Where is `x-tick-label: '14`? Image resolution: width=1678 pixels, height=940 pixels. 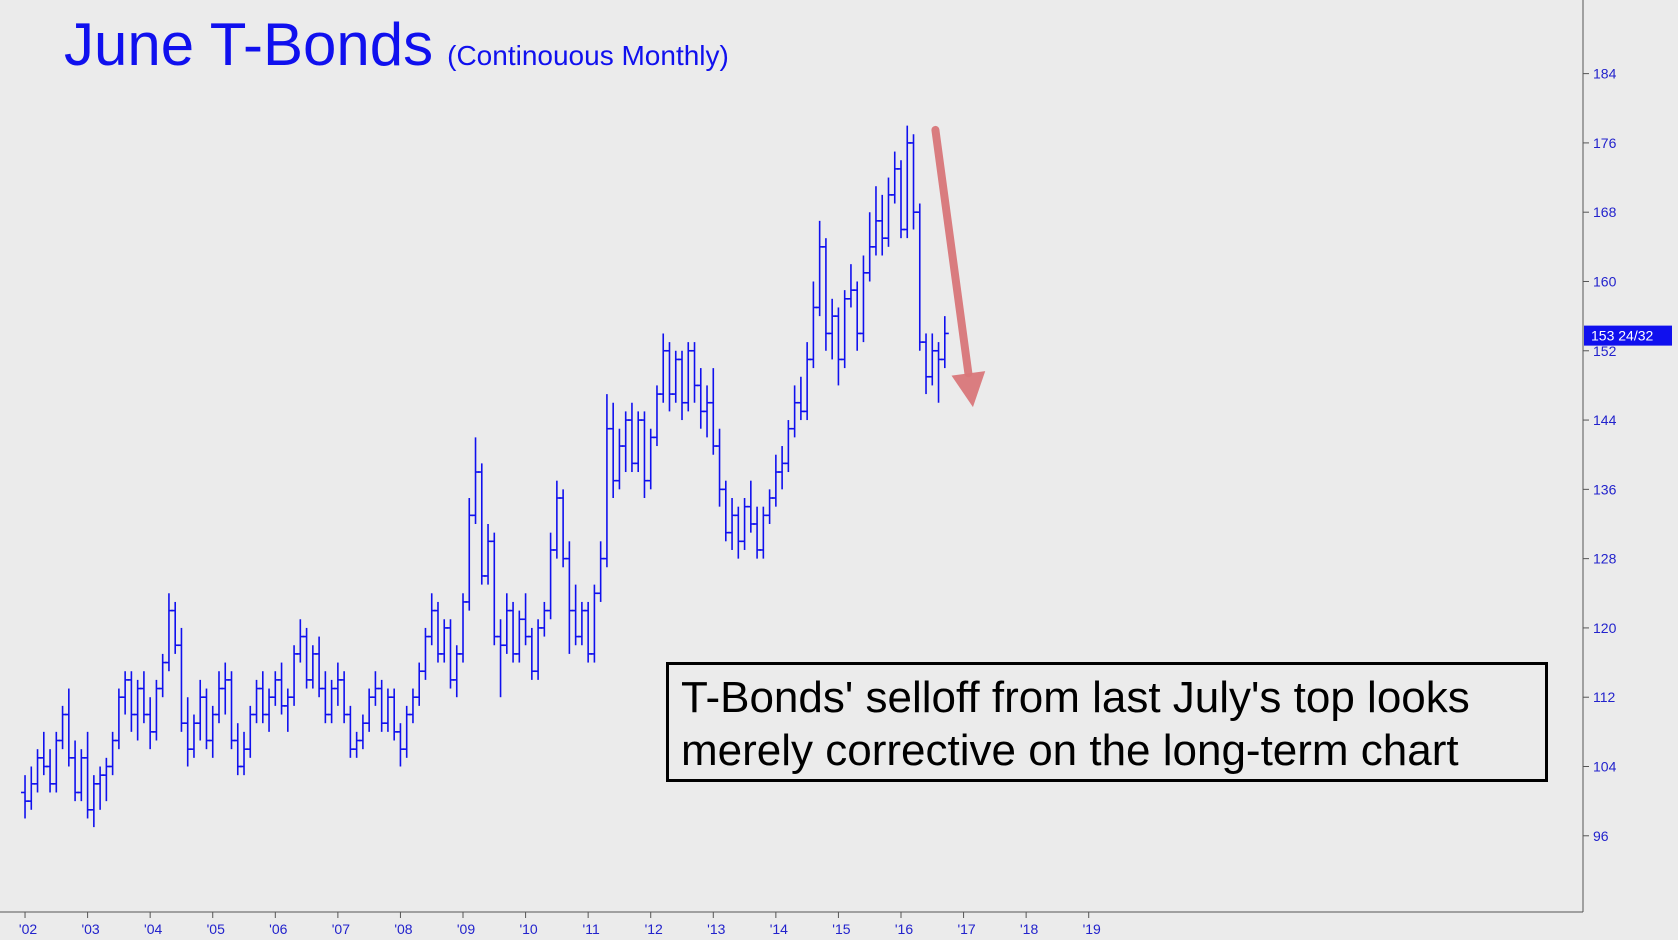
x-tick-label: '14 is located at coordinates (779, 929).